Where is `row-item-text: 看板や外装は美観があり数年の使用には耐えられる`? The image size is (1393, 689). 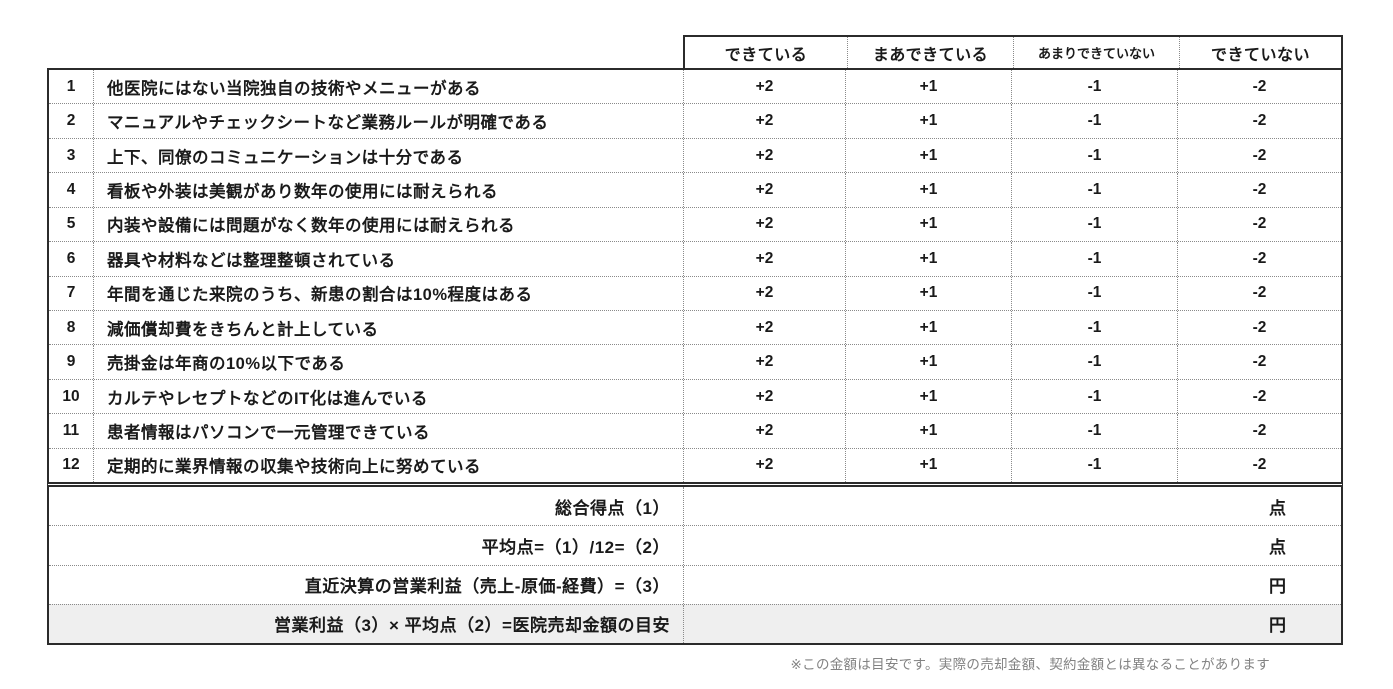 row-item-text: 看板や外装は美観があり数年の使用には耐えられる is located at coordinates (388, 190).